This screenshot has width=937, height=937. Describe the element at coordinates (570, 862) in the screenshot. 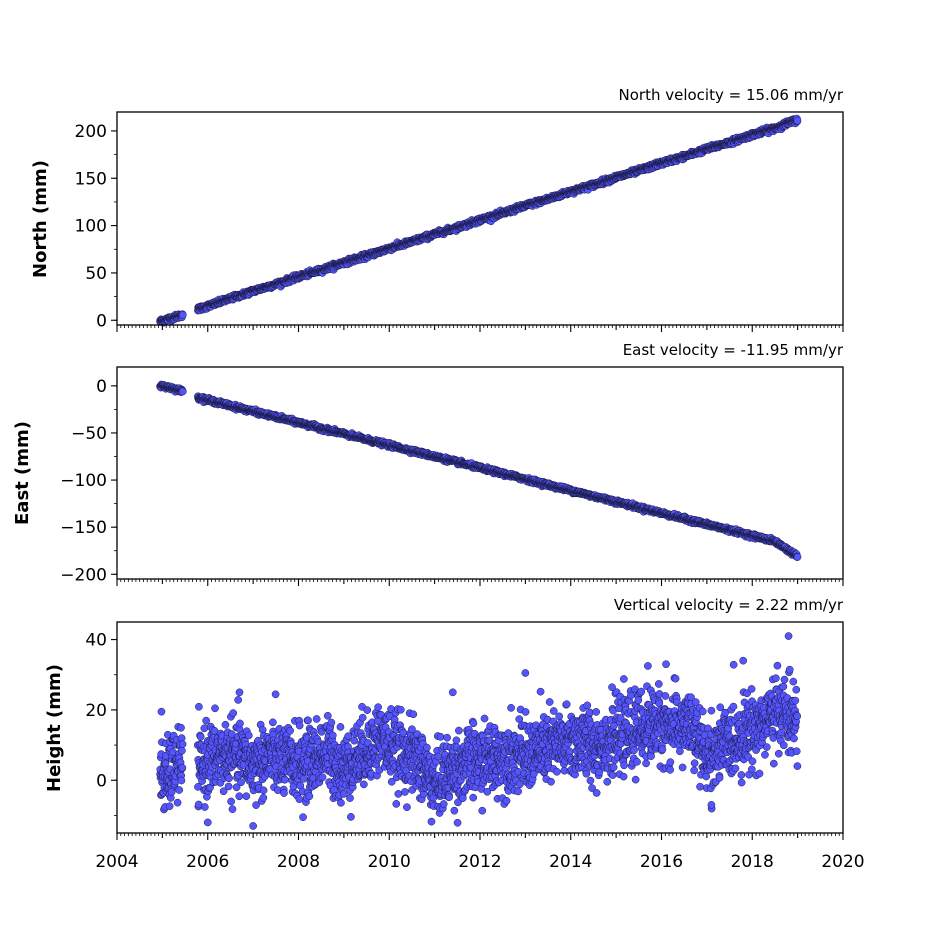

I see `height-x-tick-label: 2014` at that location.